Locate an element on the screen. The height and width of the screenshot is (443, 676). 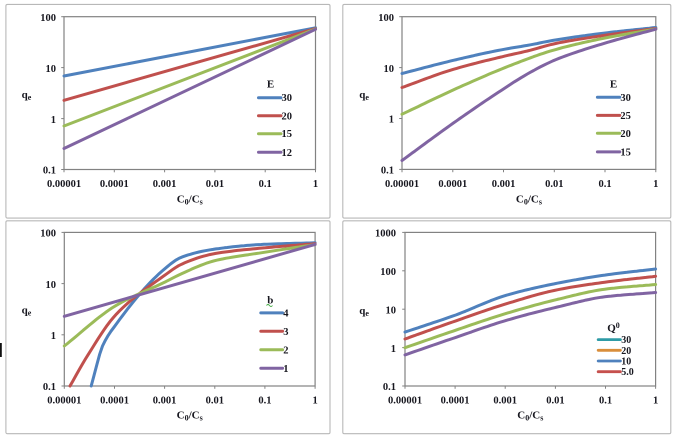
svg-text: 12 is located at coordinates (287, 153).